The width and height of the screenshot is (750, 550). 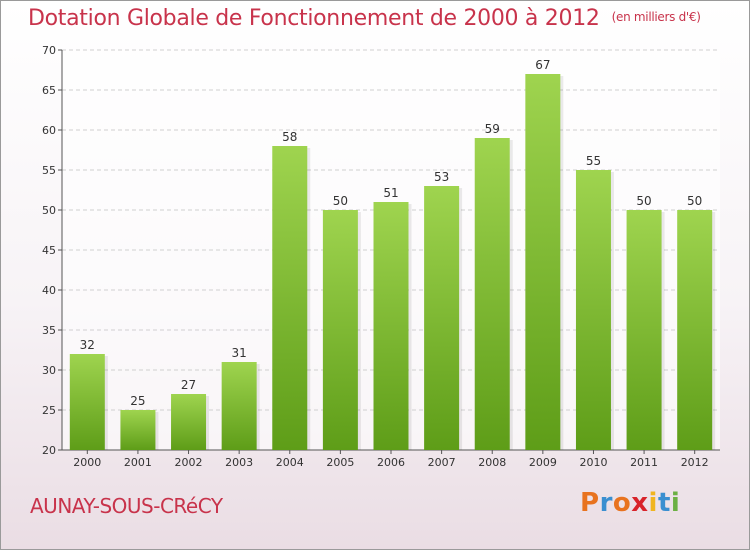 I want to click on x-tick-label: 2012, so click(x=695, y=462).